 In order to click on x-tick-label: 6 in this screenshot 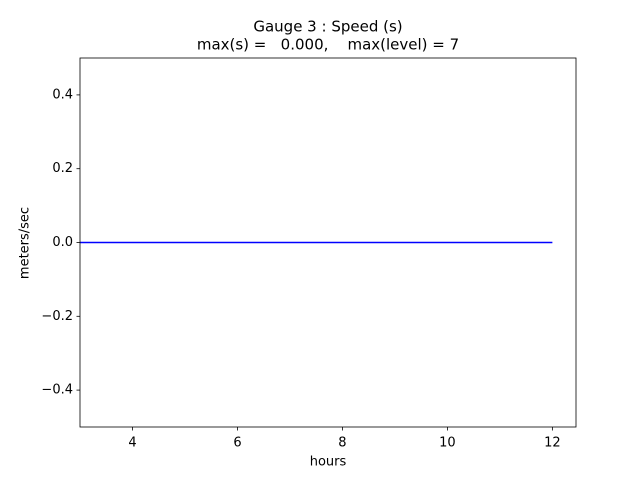, I will do `click(237, 443)`.